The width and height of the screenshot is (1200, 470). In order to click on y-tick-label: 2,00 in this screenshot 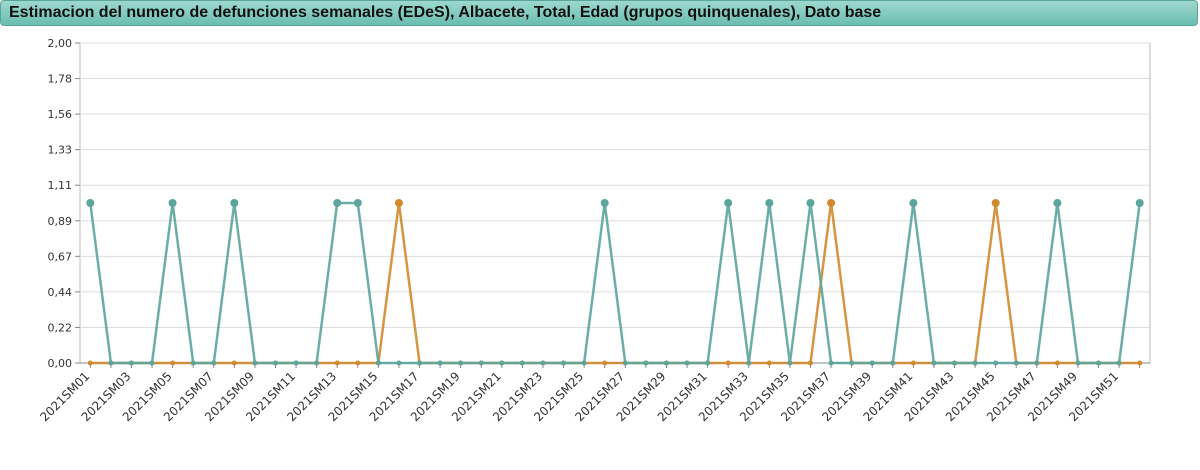, I will do `click(60, 43)`.